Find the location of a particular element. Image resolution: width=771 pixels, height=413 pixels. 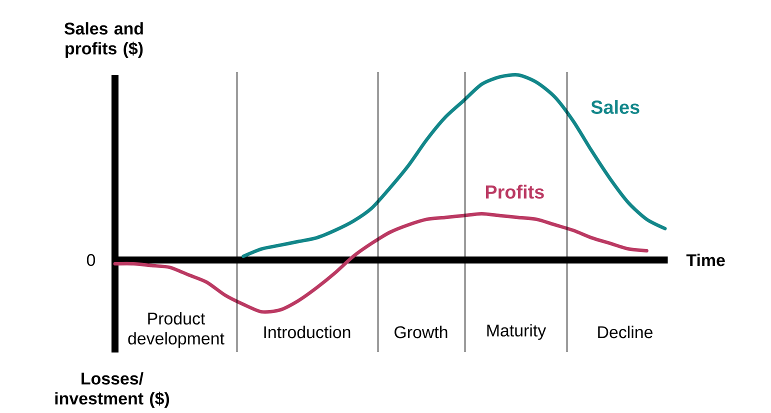

text: 0 is located at coordinates (91, 260).